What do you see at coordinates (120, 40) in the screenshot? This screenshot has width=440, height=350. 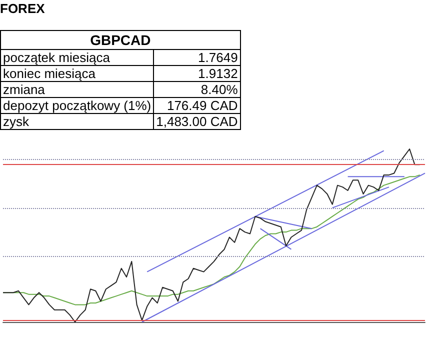 I see `text: GBPCAD` at bounding box center [120, 40].